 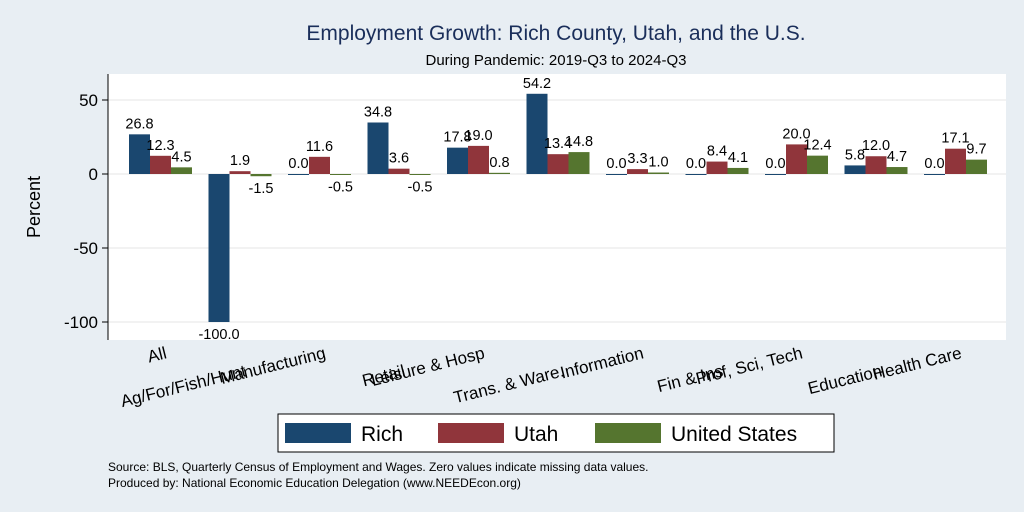 What do you see at coordinates (319, 147) in the screenshot?
I see `data-label: 11.6` at bounding box center [319, 147].